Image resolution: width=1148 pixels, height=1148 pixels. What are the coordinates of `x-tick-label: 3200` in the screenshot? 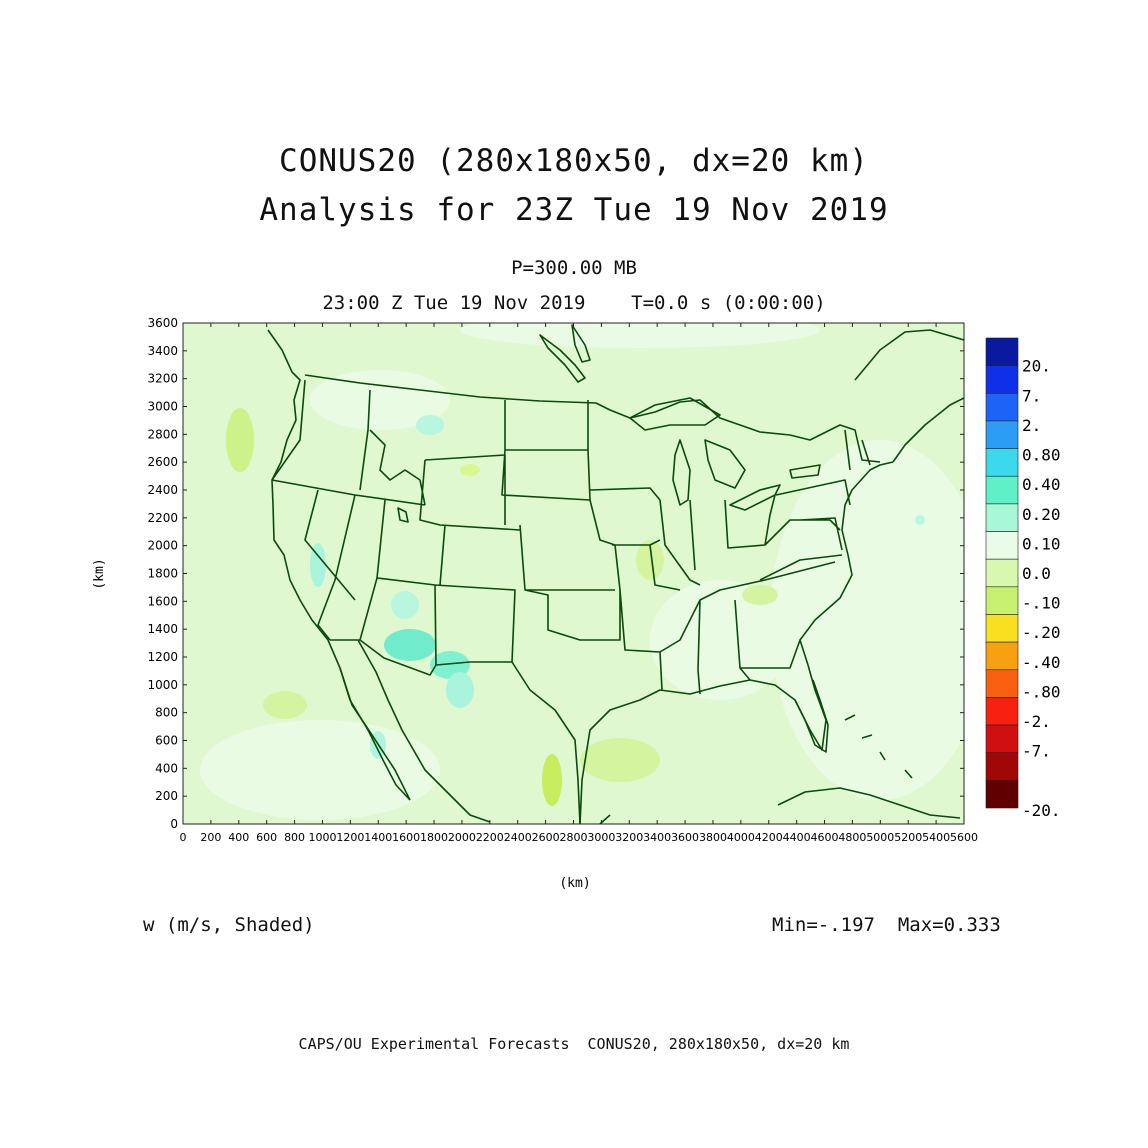 It's located at (629, 837).